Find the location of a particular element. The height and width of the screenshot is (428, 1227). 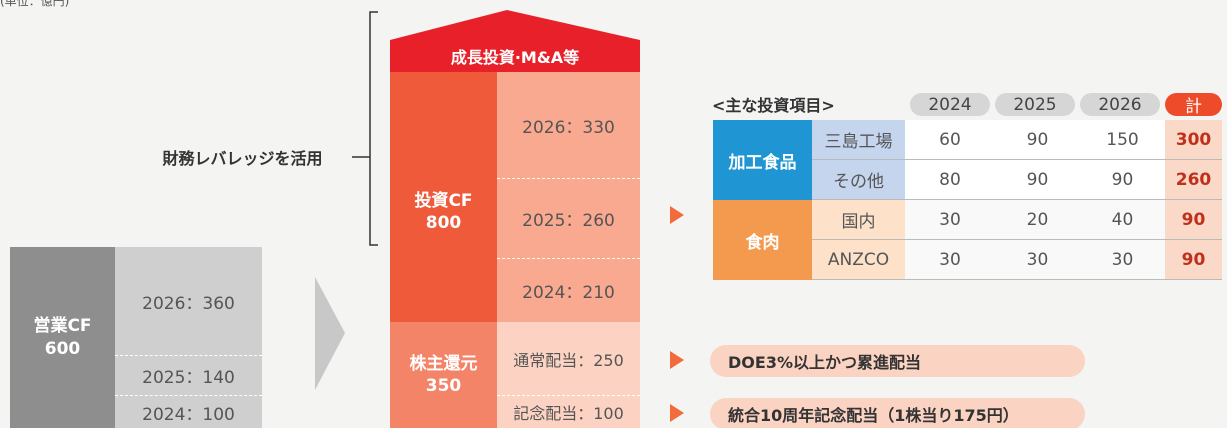

header: 2025 is located at coordinates (1035, 104).